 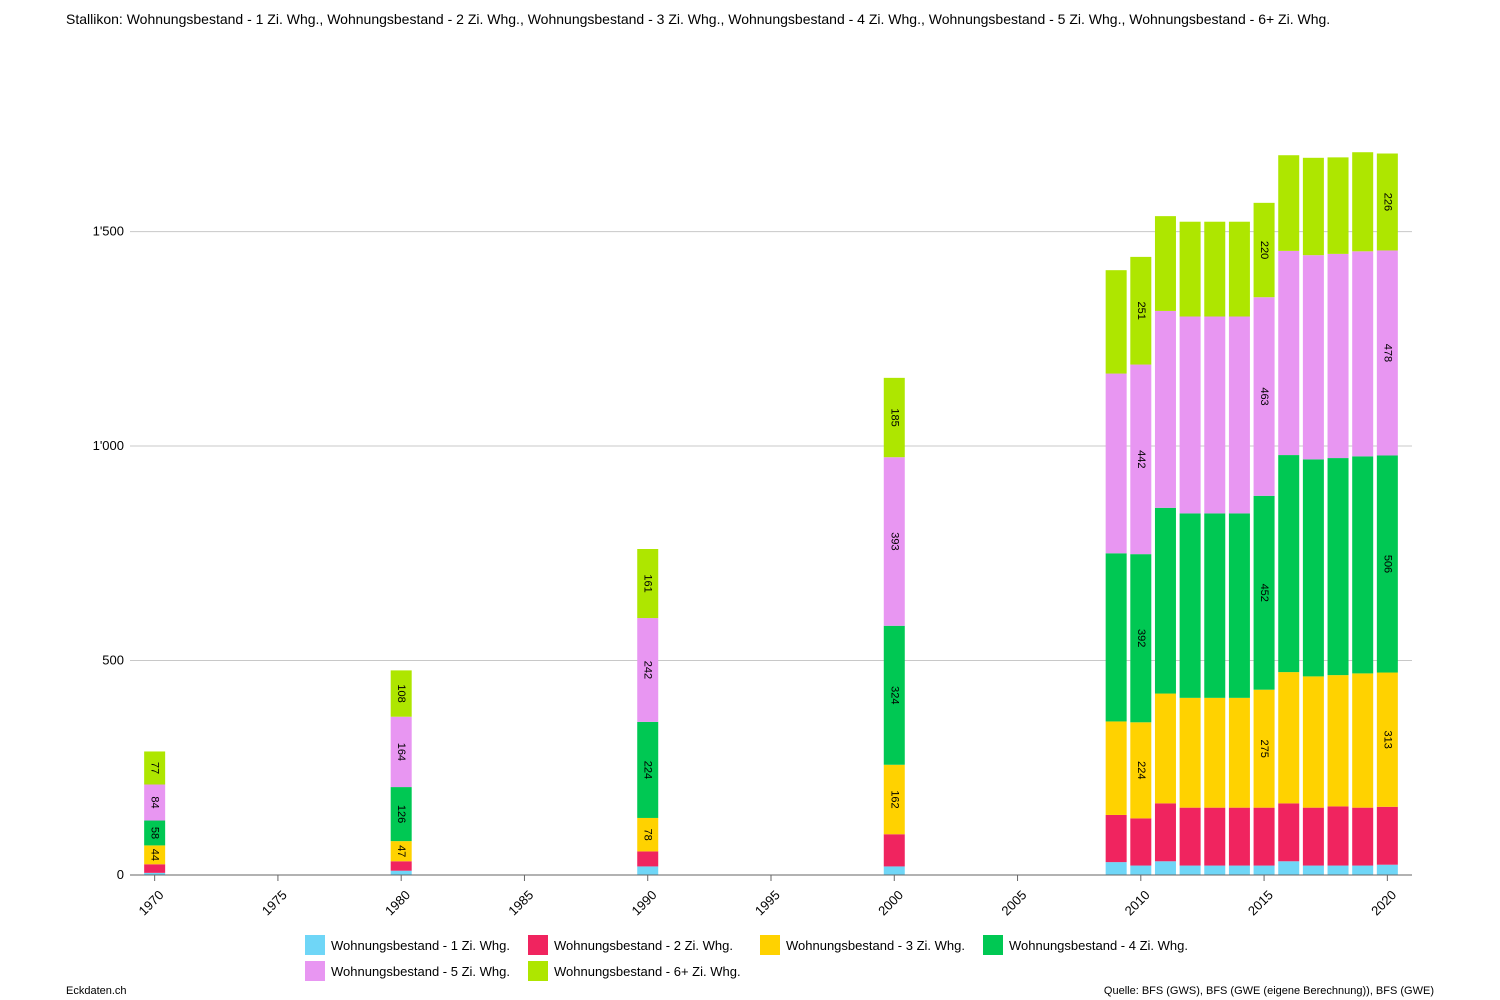 I want to click on data-label: 226, so click(x=1387, y=202).